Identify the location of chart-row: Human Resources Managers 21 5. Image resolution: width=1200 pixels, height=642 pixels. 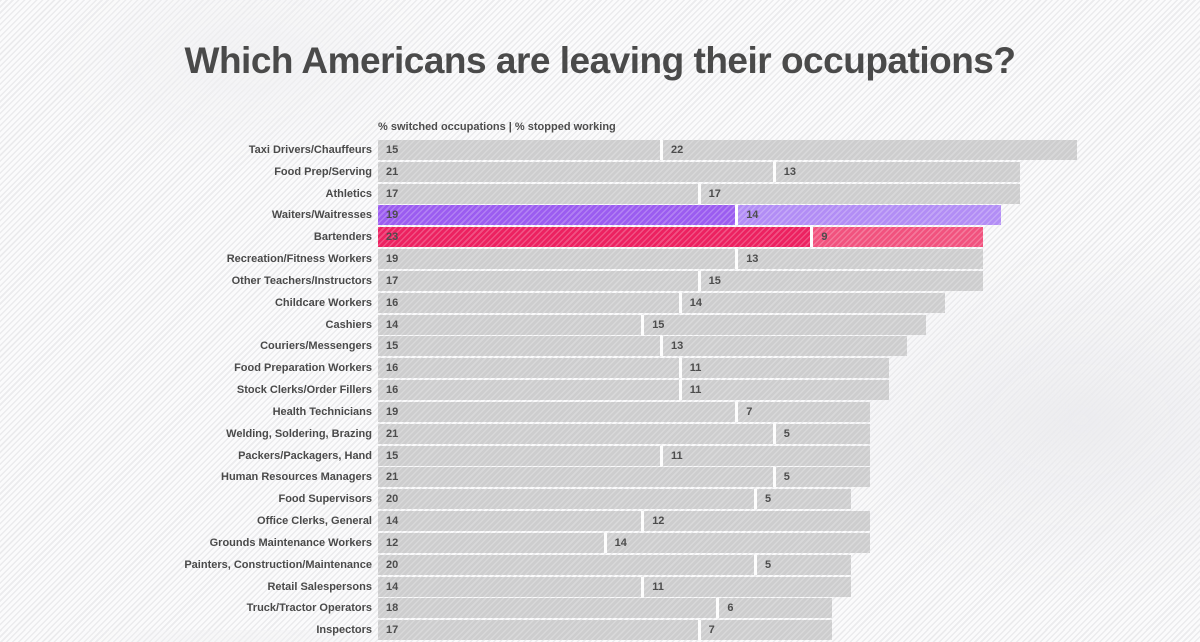
(600, 477).